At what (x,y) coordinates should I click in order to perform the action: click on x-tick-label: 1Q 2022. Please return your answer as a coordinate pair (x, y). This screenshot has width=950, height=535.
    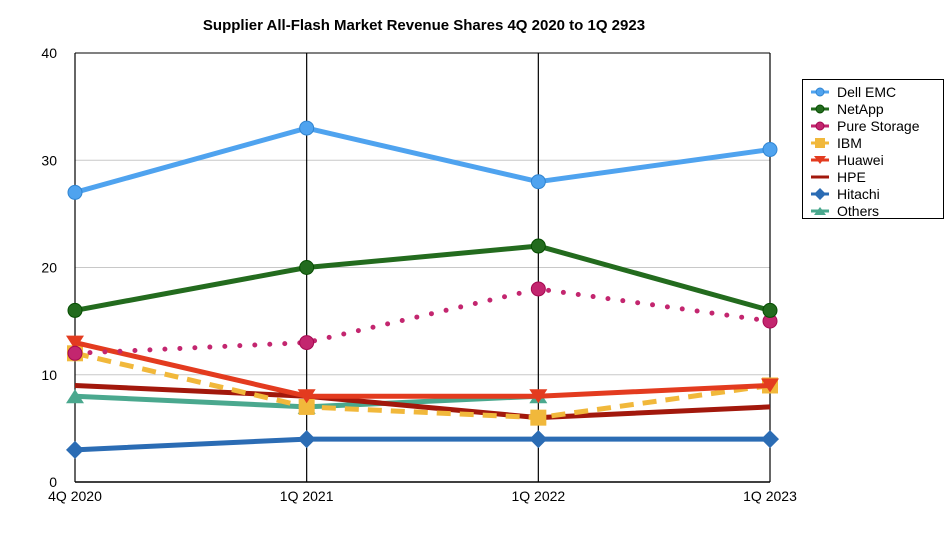
    Looking at the image, I should click on (538, 496).